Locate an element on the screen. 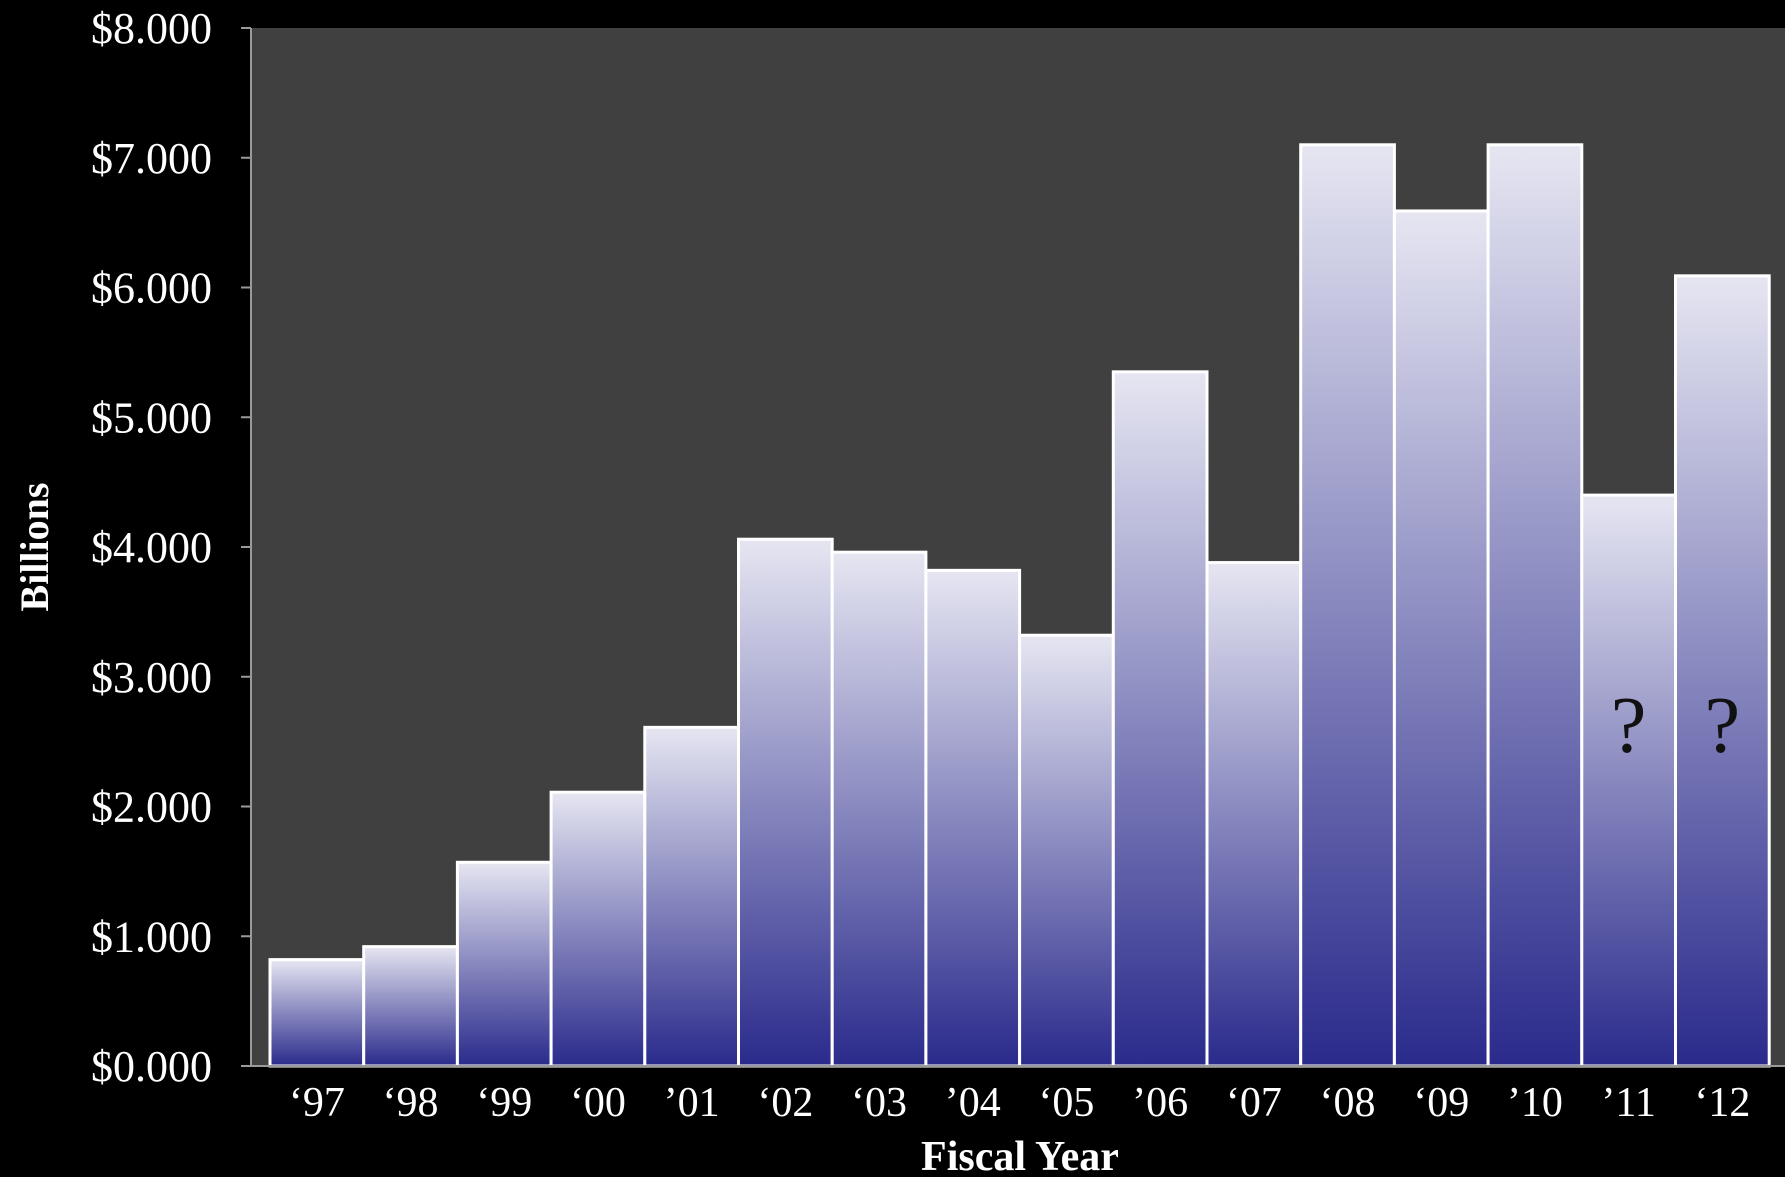 The width and height of the screenshot is (1785, 1177). x-tick-label: ‘97 is located at coordinates (317, 1103).